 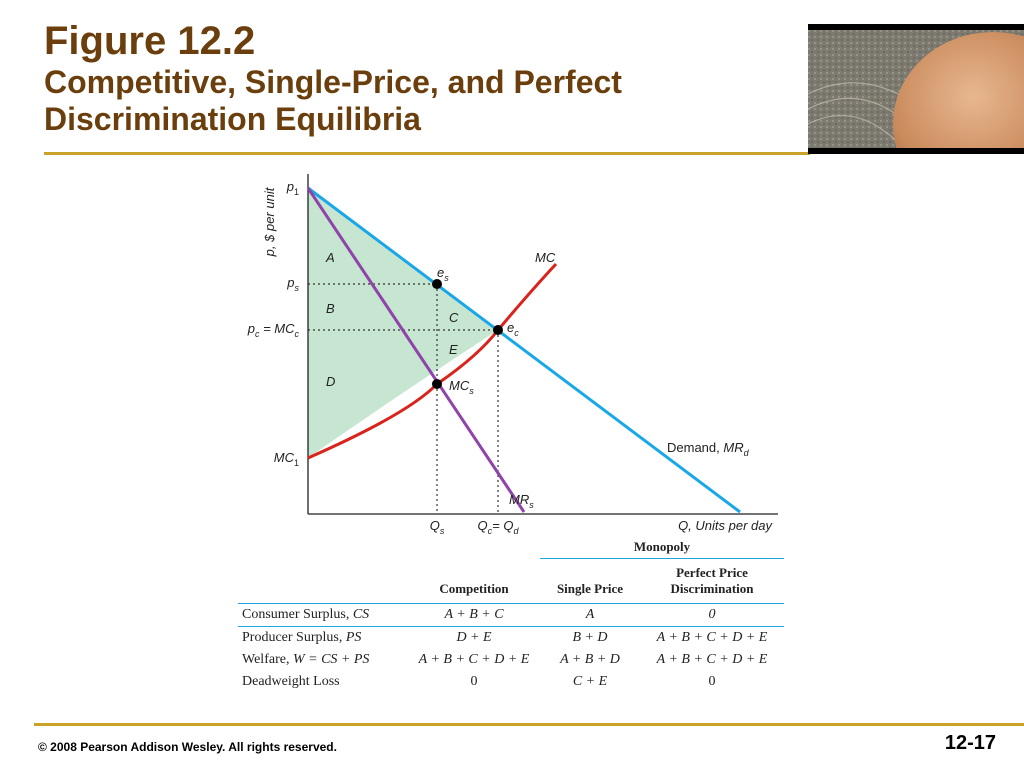 What do you see at coordinates (712, 588) in the screenshot?
I see `perfect-header-line-2: Discrimination` at bounding box center [712, 588].